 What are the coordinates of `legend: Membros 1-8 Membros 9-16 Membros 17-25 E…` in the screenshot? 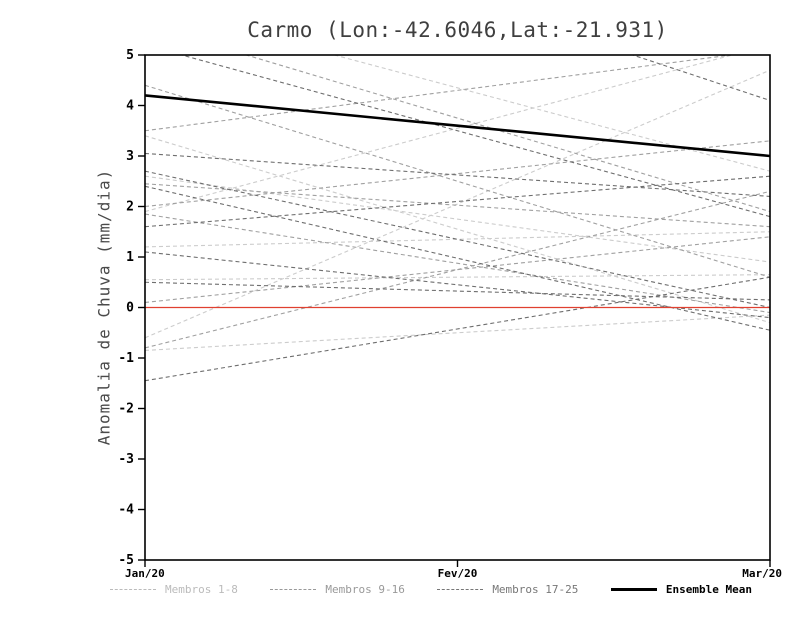 It's located at (431, 589).